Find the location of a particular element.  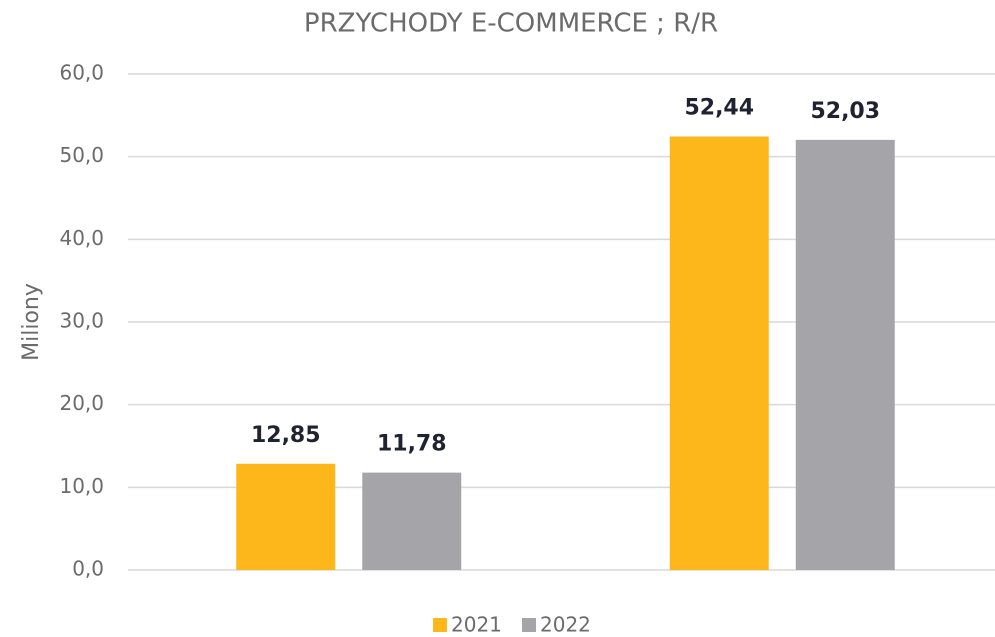

y-tick-label: 10,0 is located at coordinates (81, 486).